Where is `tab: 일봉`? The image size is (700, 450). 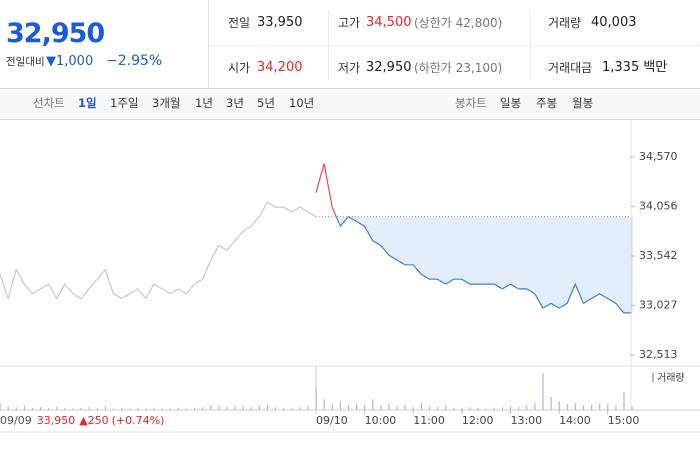
tab: 일봉 is located at coordinates (511, 103).